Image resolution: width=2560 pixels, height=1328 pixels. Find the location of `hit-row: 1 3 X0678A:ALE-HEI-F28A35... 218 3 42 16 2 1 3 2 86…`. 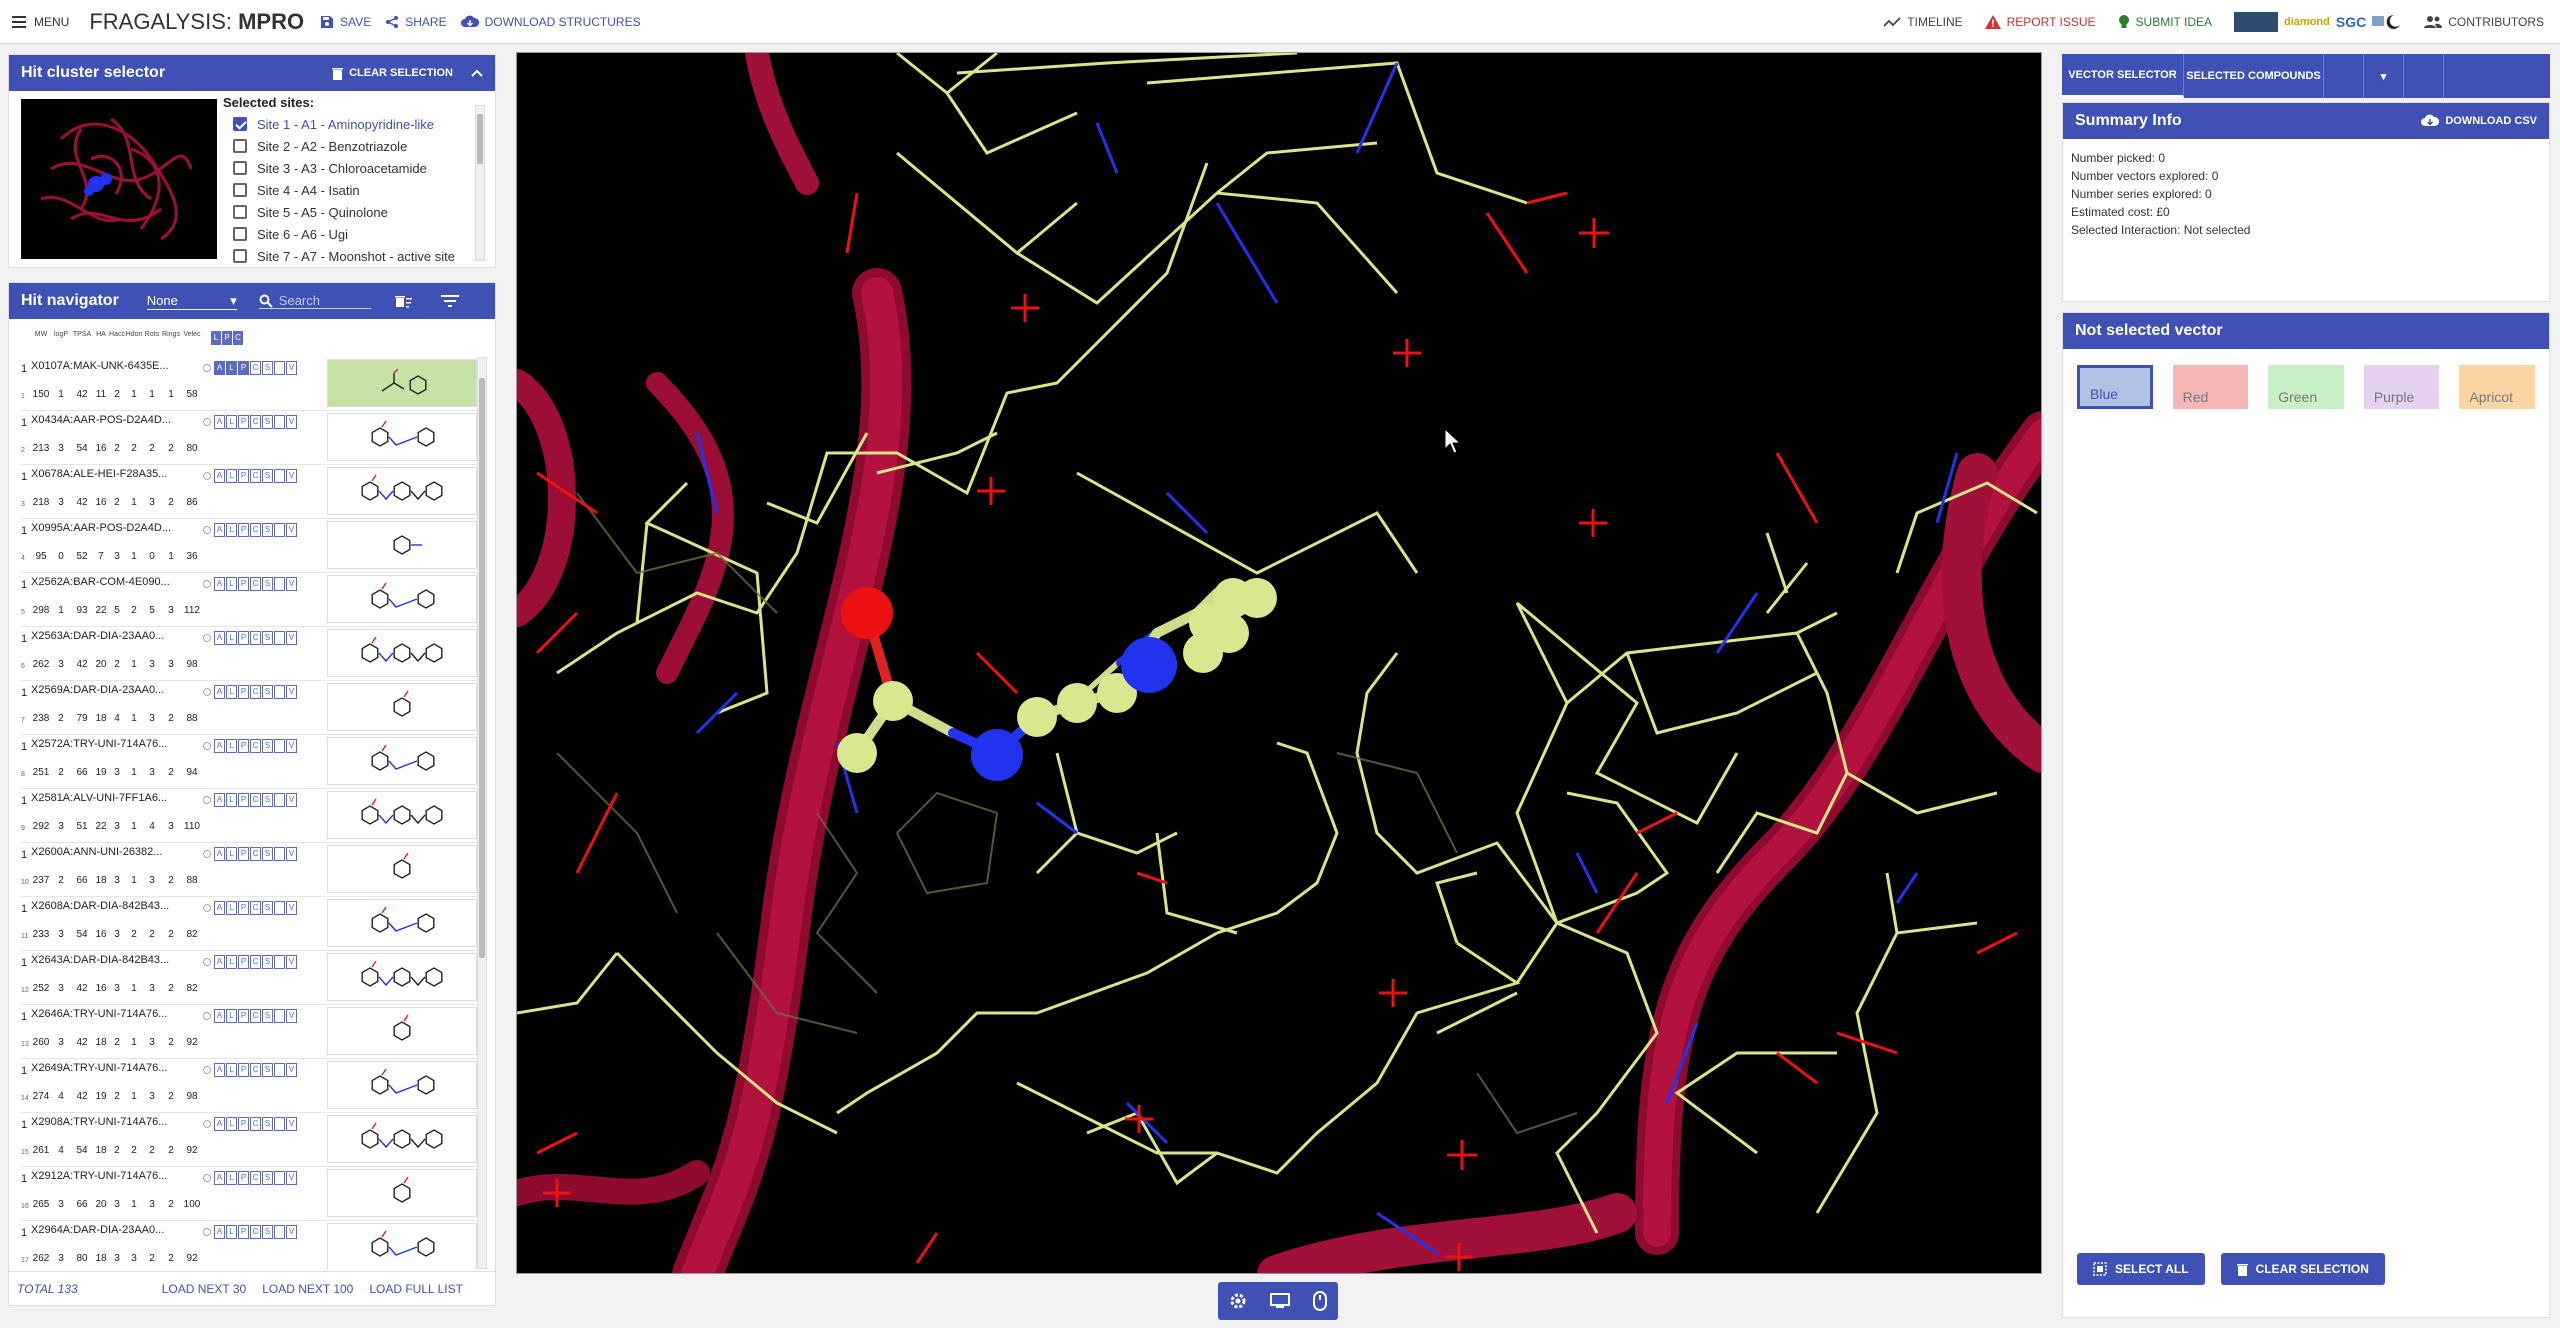

hit-row: 1 3 X0678A:ALE-HEI-F28A35... 218 3 42 16 2 1 3 2 86… is located at coordinates (249, 492).